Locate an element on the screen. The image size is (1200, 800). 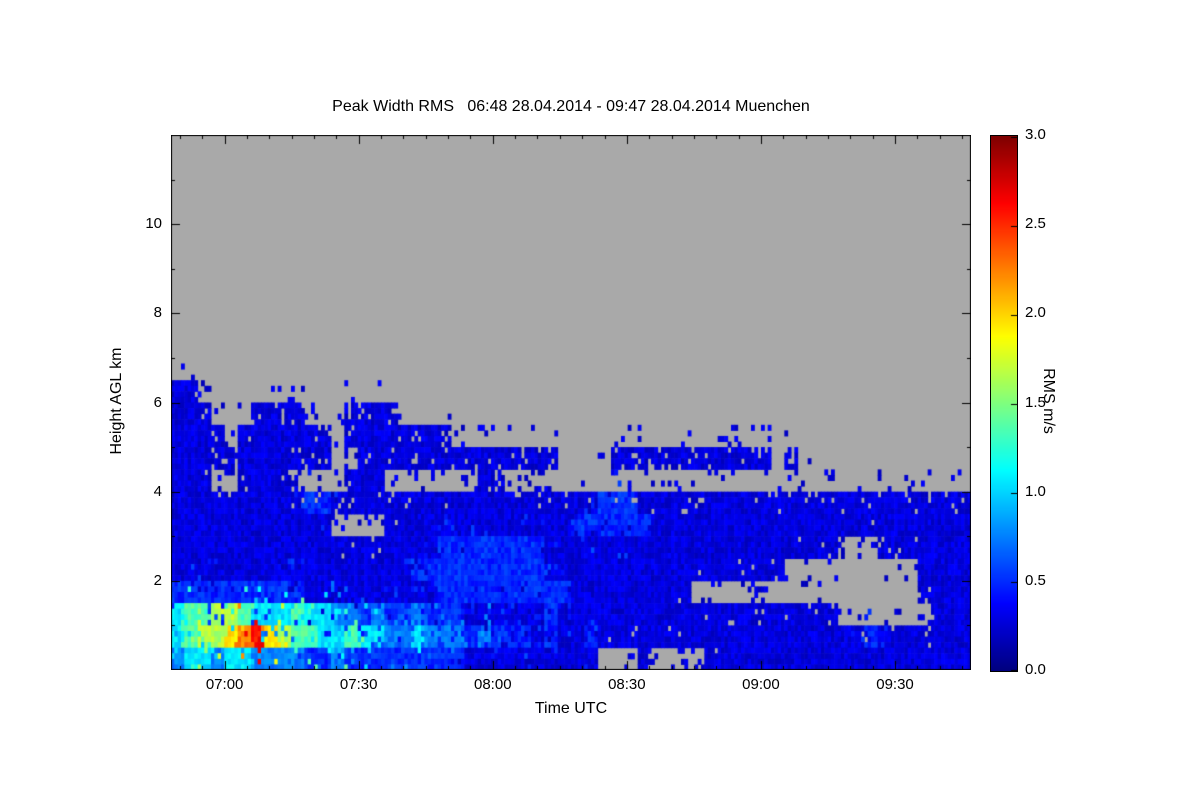
y-tick-label: 4 is located at coordinates (157, 491).